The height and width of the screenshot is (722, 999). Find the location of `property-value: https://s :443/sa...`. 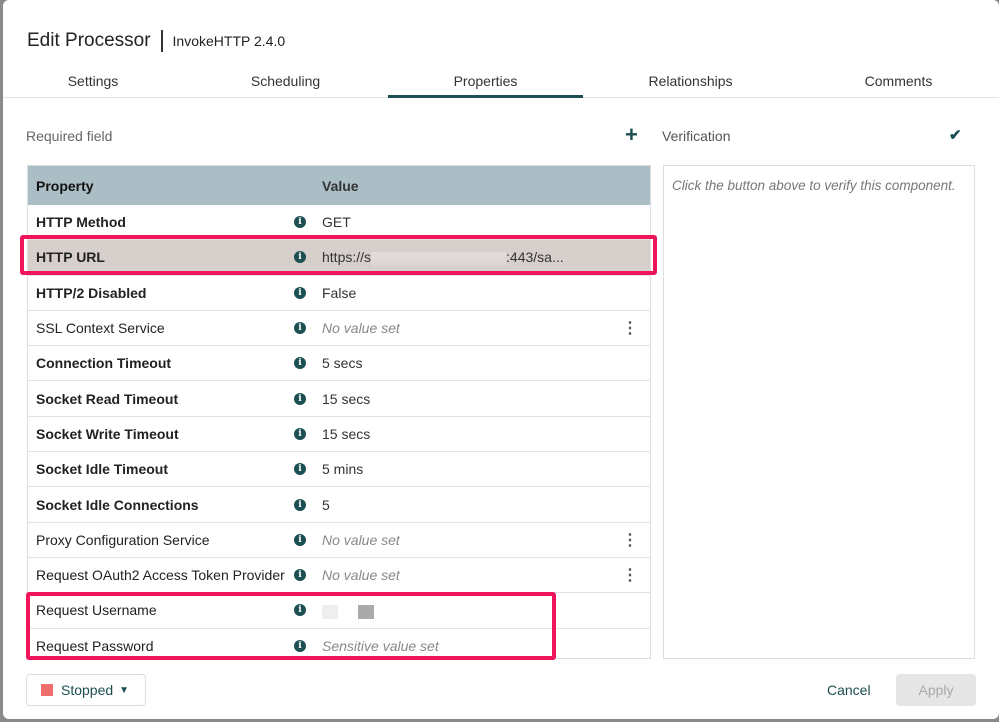

property-value: https://s :443/sa... is located at coordinates (443, 257).